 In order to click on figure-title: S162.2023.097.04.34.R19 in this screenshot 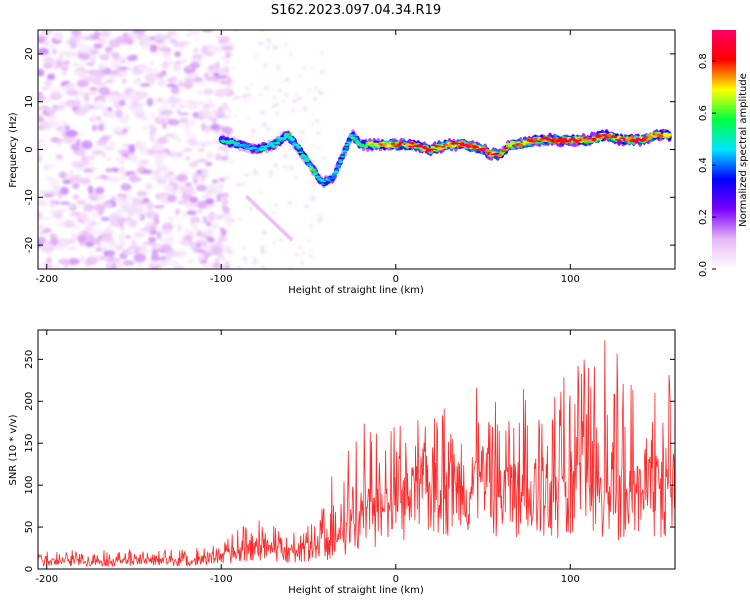, I will do `click(356, 10)`.